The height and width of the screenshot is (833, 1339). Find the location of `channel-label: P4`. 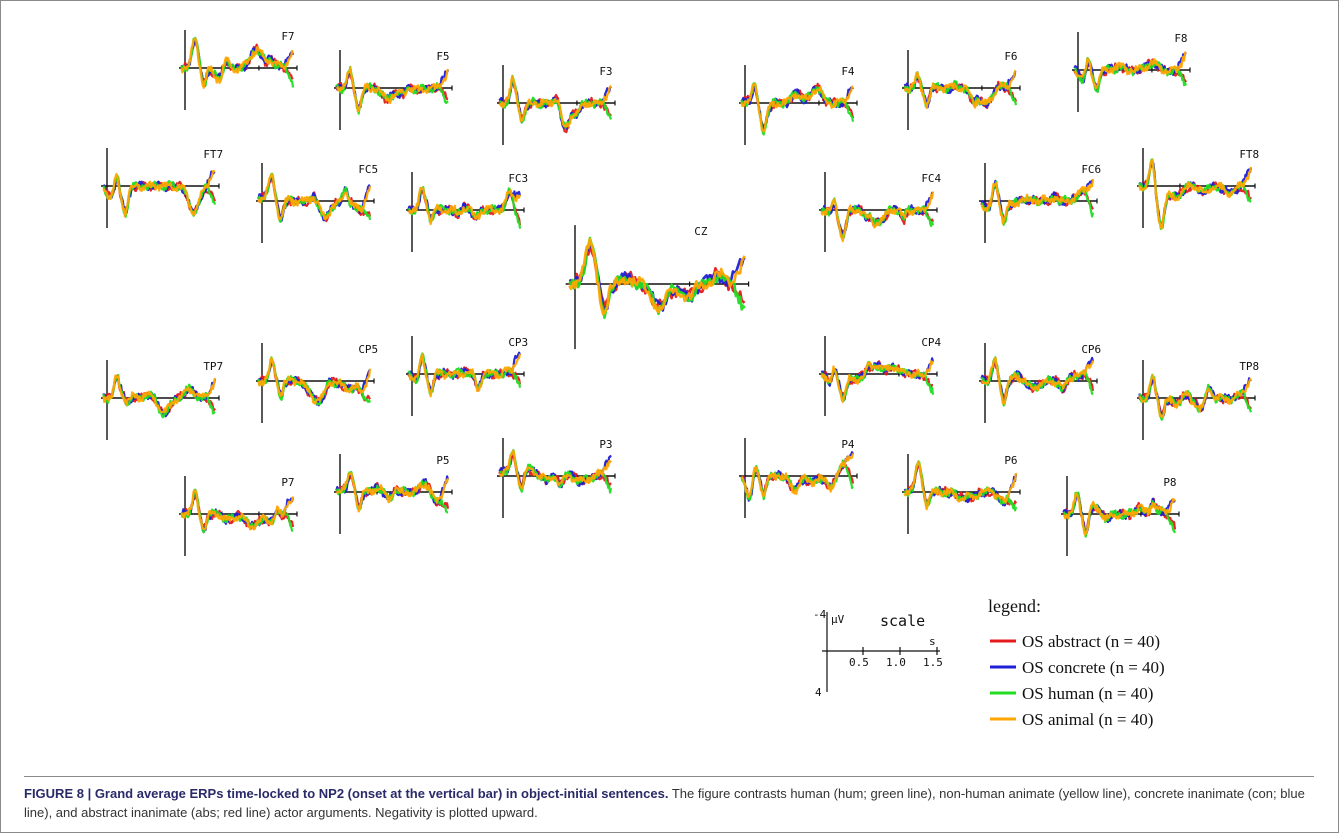

channel-label: P4 is located at coordinates (848, 444).